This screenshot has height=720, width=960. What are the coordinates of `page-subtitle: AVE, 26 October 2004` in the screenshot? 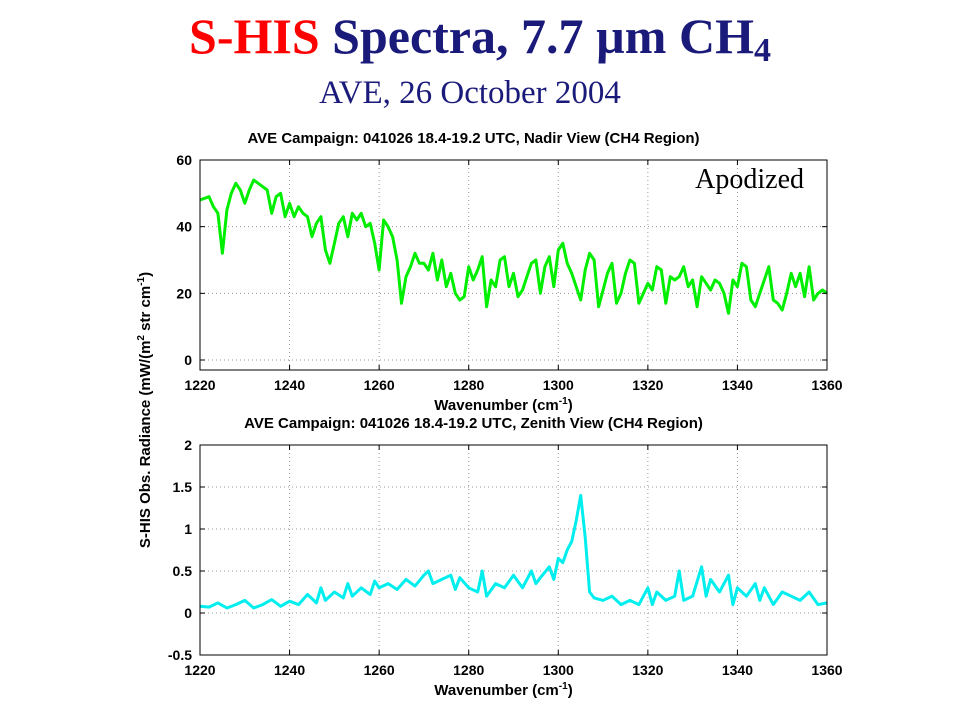 It's located at (470, 93).